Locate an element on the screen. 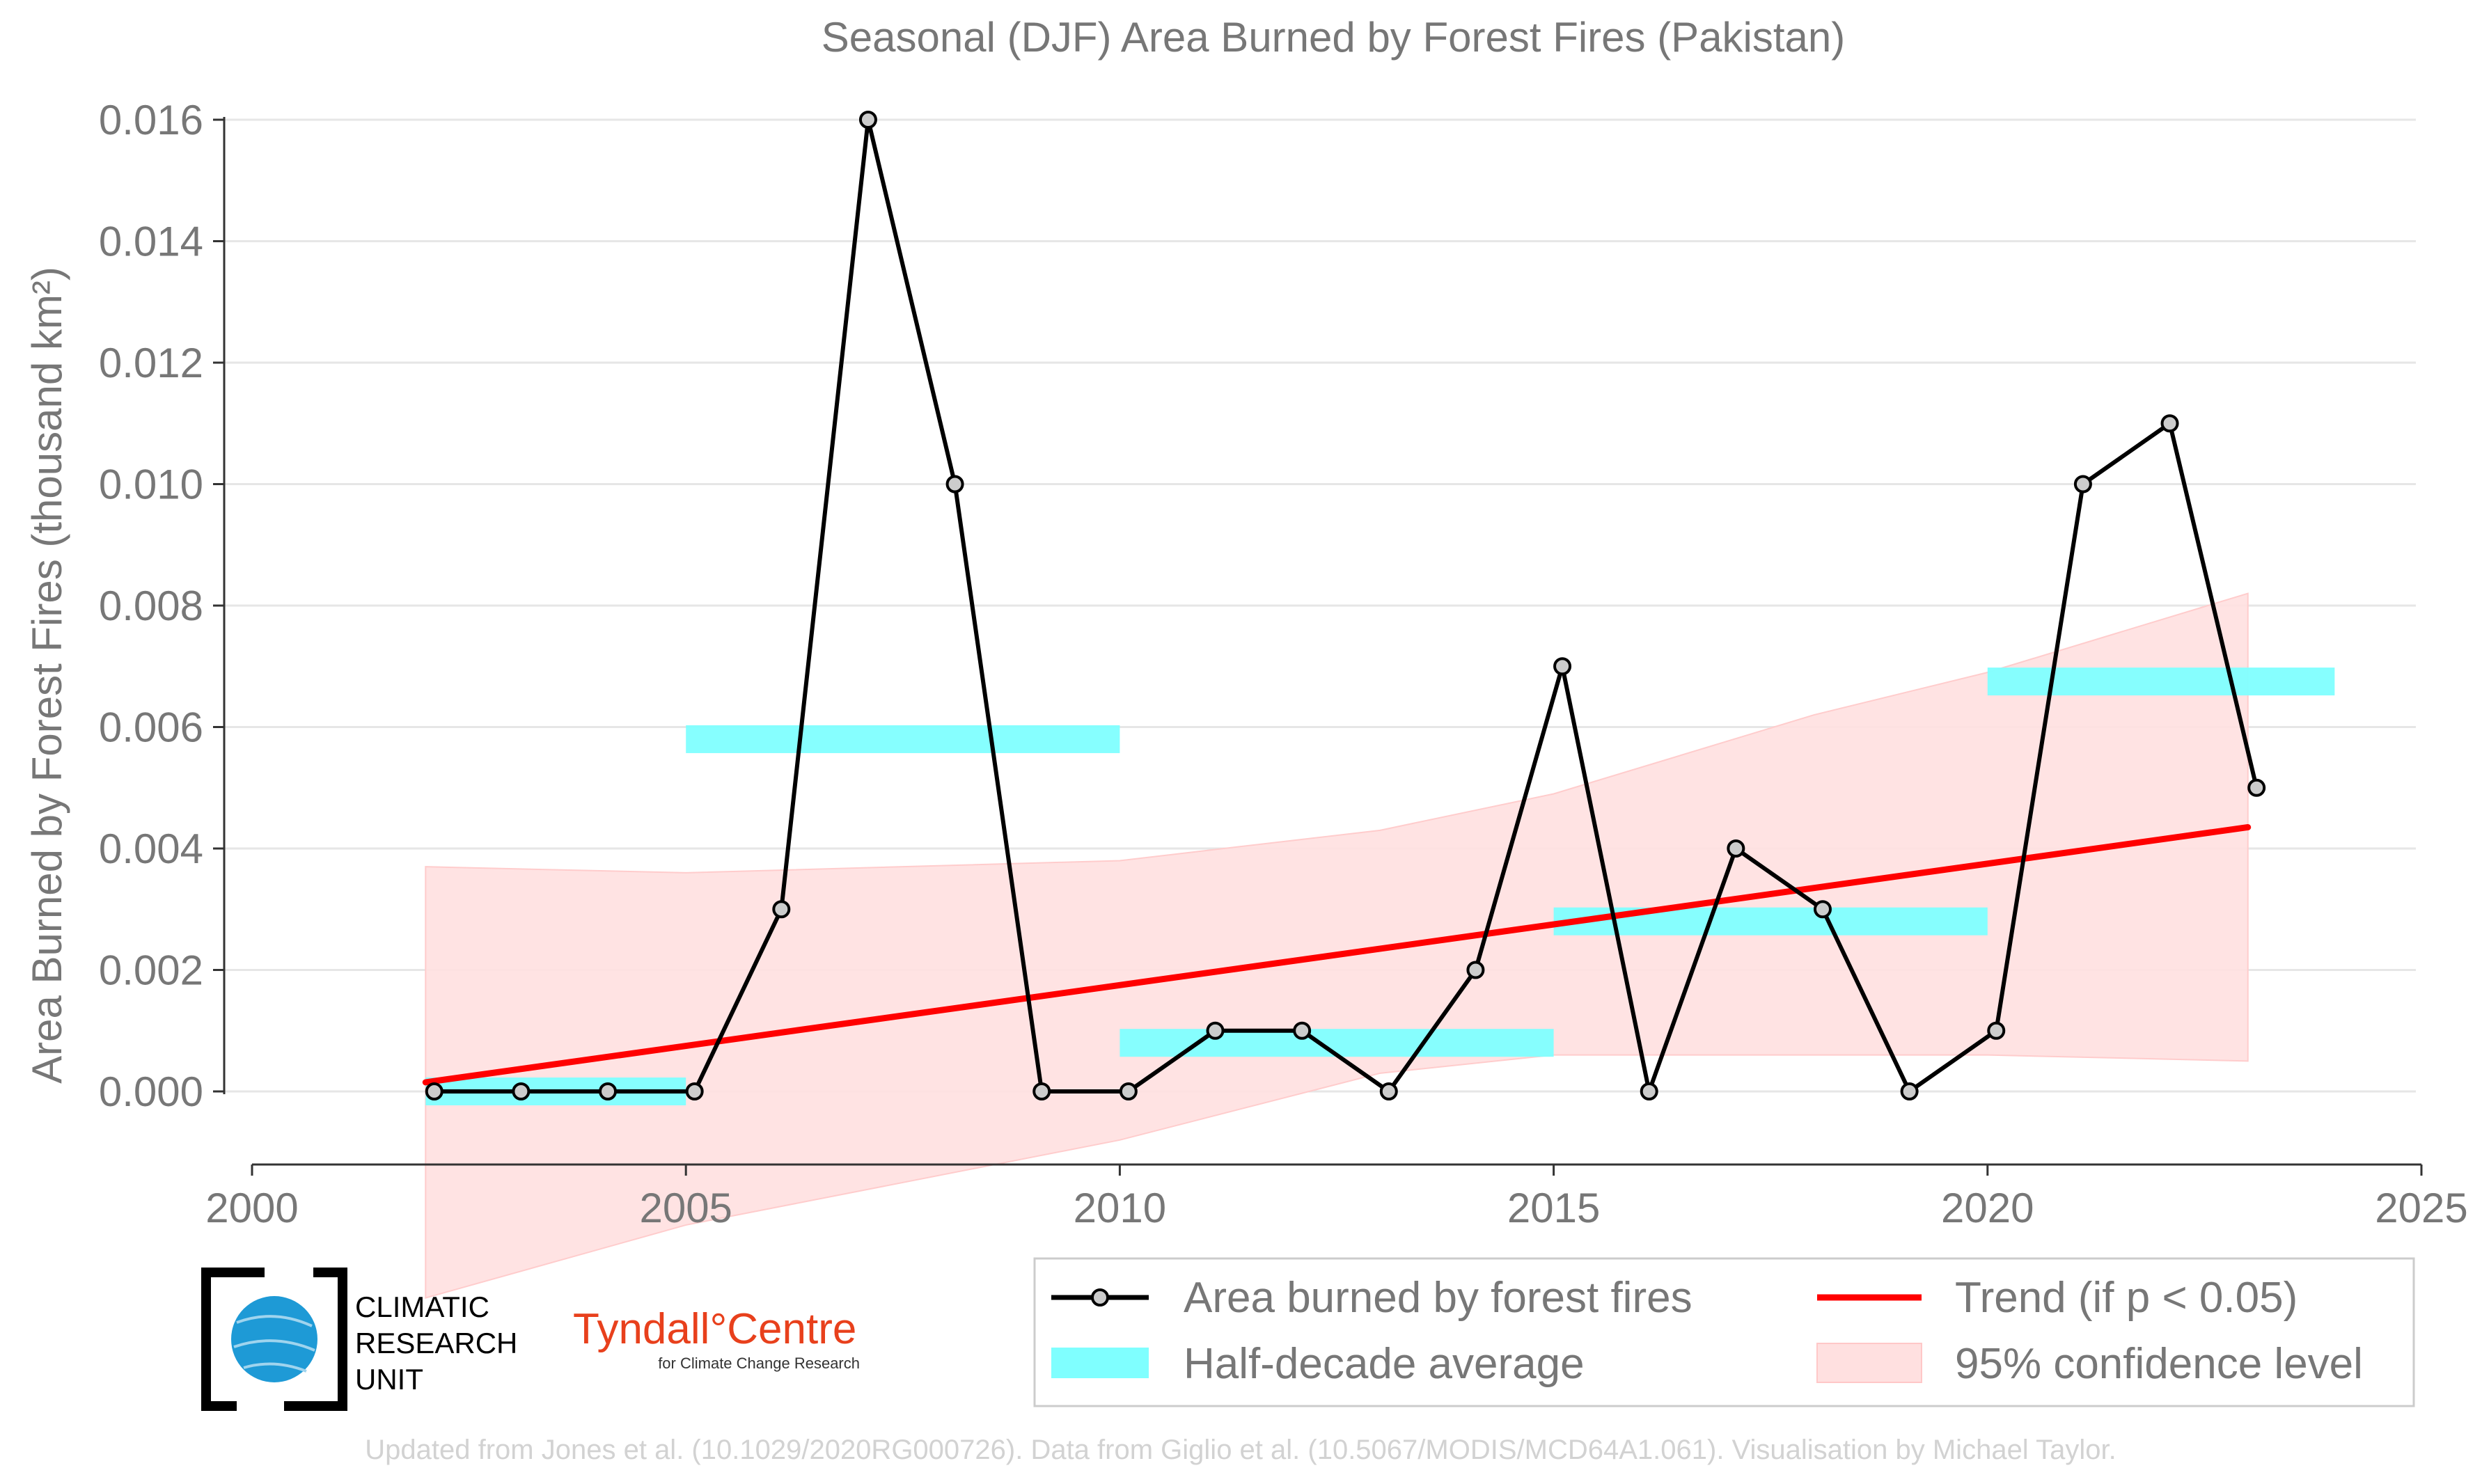  x-tick-label: 2025 is located at coordinates (2421, 1208).